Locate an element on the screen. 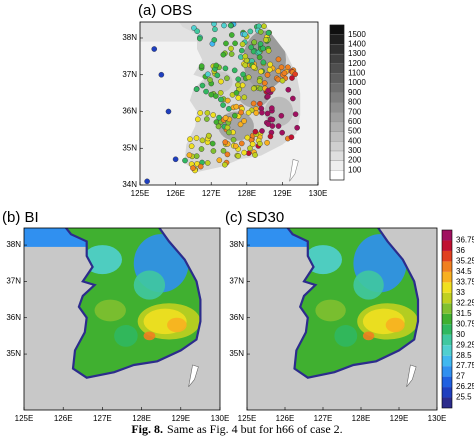 The height and width of the screenshot is (442, 474). lon-label: 129E is located at coordinates (180, 418).